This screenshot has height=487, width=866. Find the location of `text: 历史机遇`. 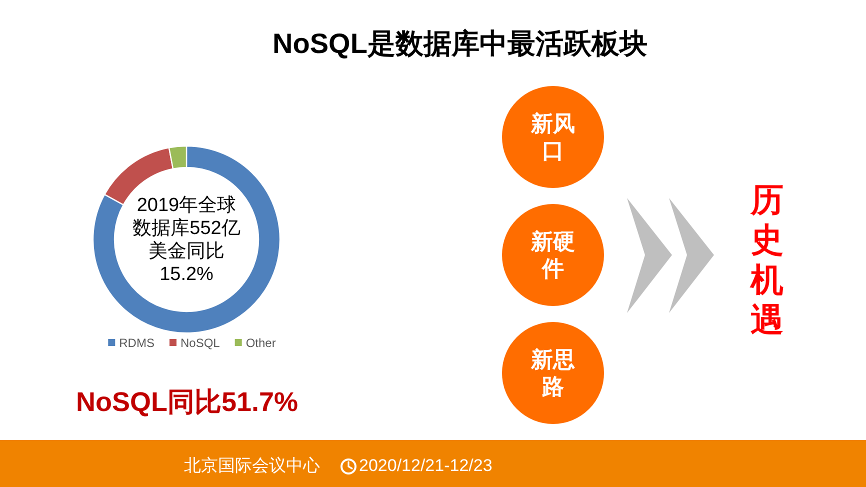

text: 历史机遇 is located at coordinates (766, 260).